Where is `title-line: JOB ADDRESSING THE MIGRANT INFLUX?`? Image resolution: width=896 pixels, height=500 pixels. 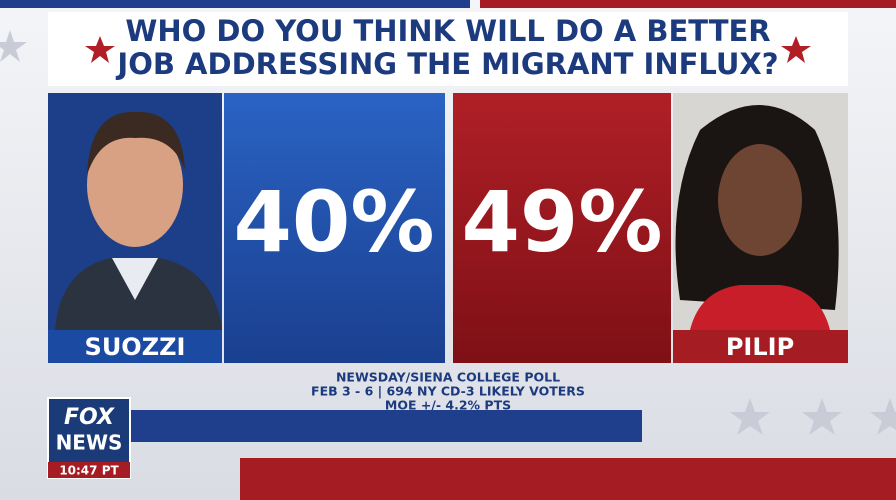 title-line: JOB ADDRESSING THE MIGRANT INFLUX? is located at coordinates (446, 64).